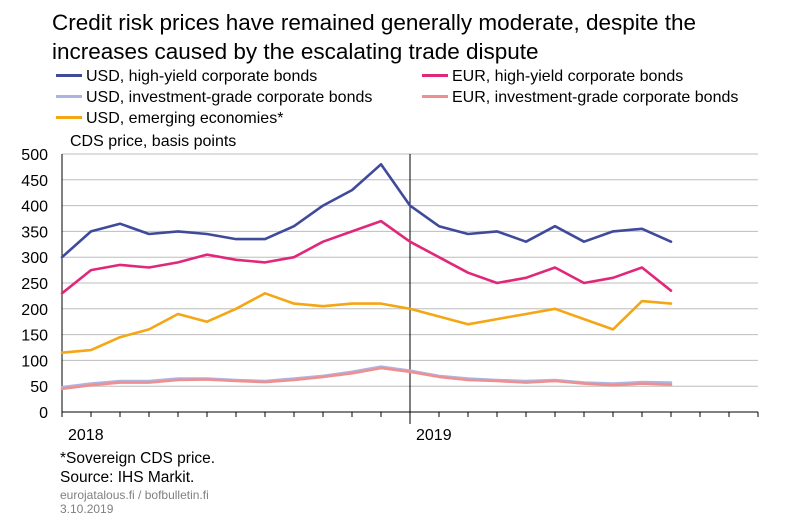  I want to click on legend-item-usd-emerging: USD, emerging economies*, so click(169, 119).